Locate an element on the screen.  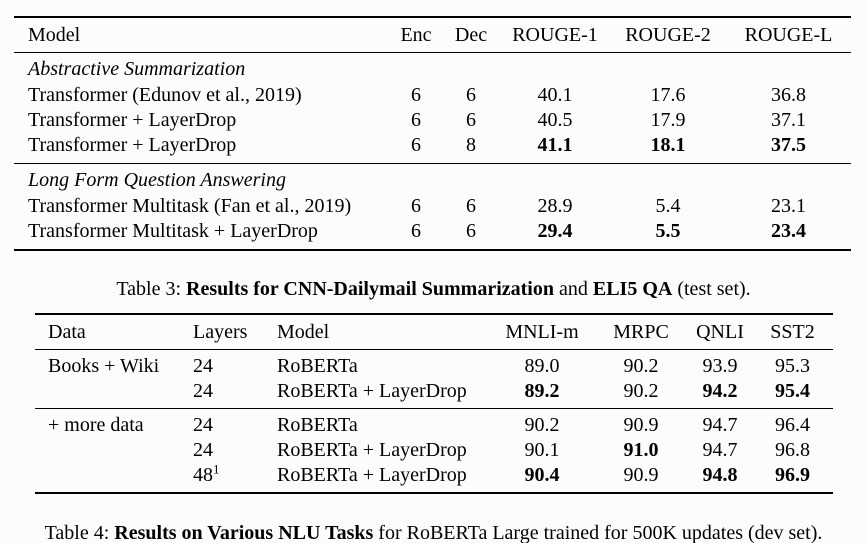
sst2-cell: 96.4 is located at coordinates (792, 425).